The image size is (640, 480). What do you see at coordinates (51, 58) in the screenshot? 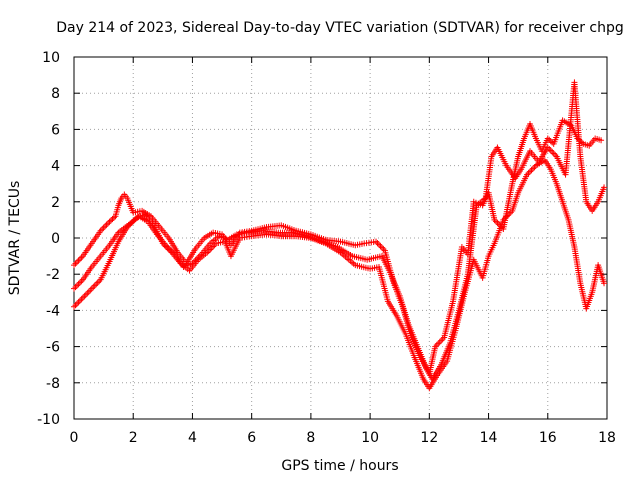
I see `y-tick-label: 10` at bounding box center [51, 58].